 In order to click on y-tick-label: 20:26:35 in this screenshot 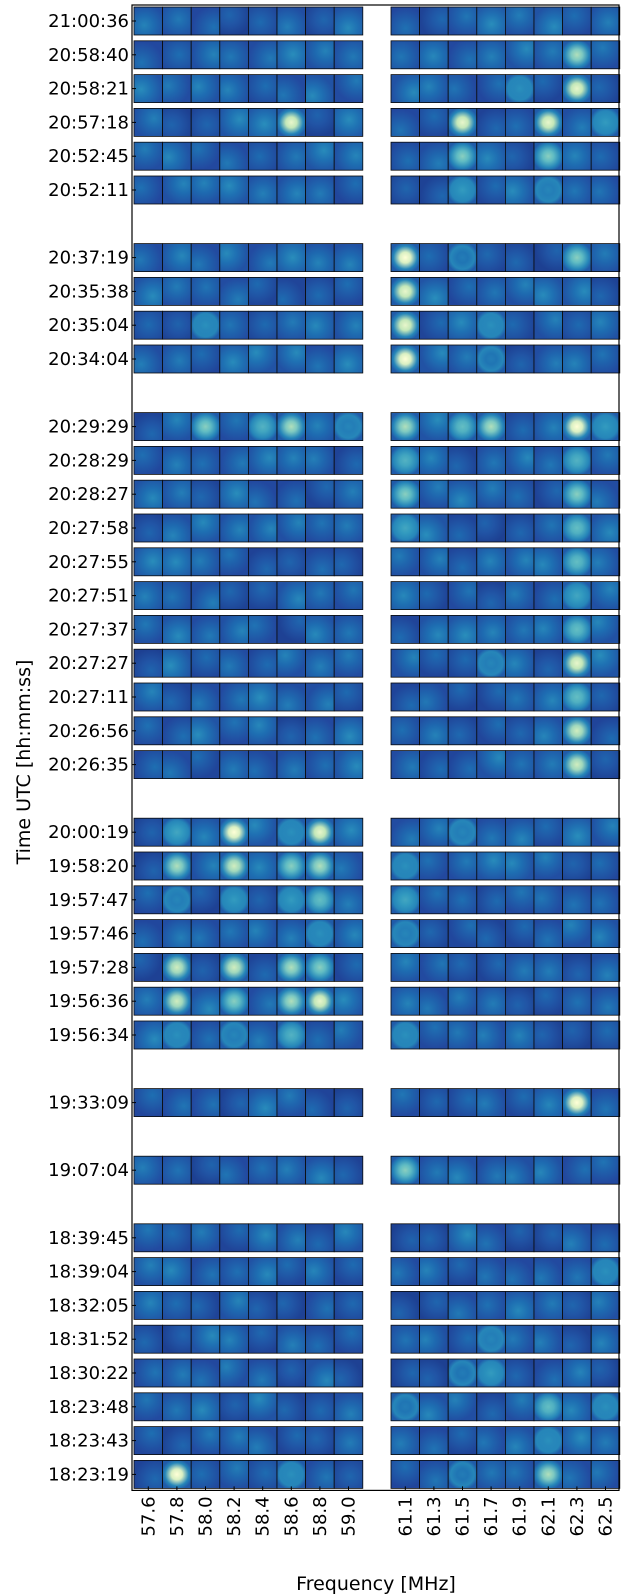, I will do `click(88, 765)`.